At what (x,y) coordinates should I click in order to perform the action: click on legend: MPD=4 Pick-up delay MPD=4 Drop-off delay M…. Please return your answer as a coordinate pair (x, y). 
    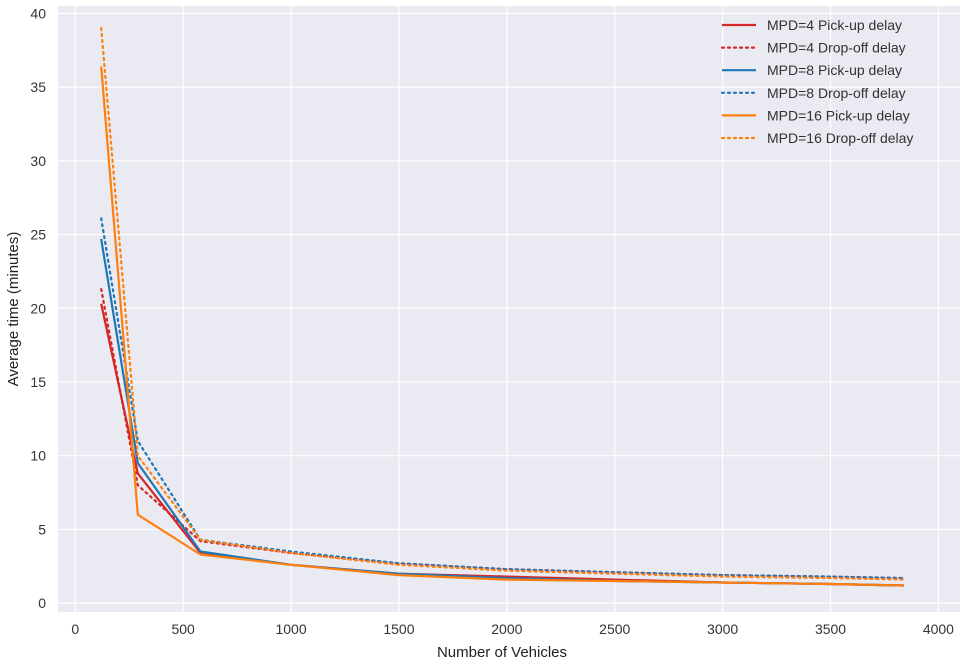
    Looking at the image, I should click on (816, 81).